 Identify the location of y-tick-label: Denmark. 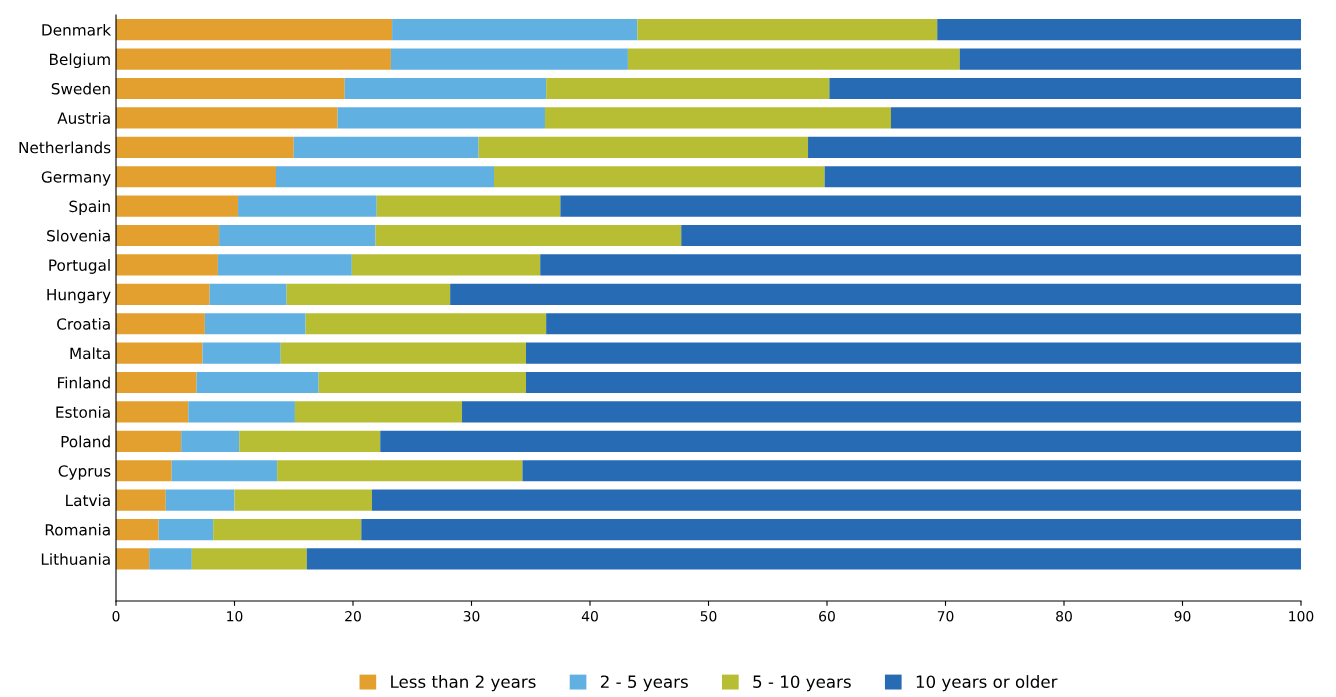
(77, 29).